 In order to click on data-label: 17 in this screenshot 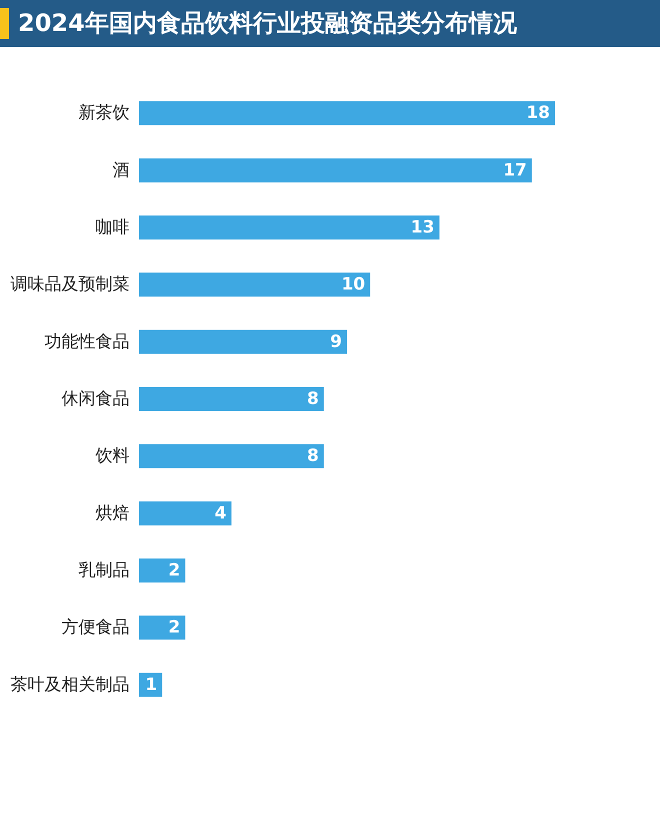, I will do `click(515, 170)`.